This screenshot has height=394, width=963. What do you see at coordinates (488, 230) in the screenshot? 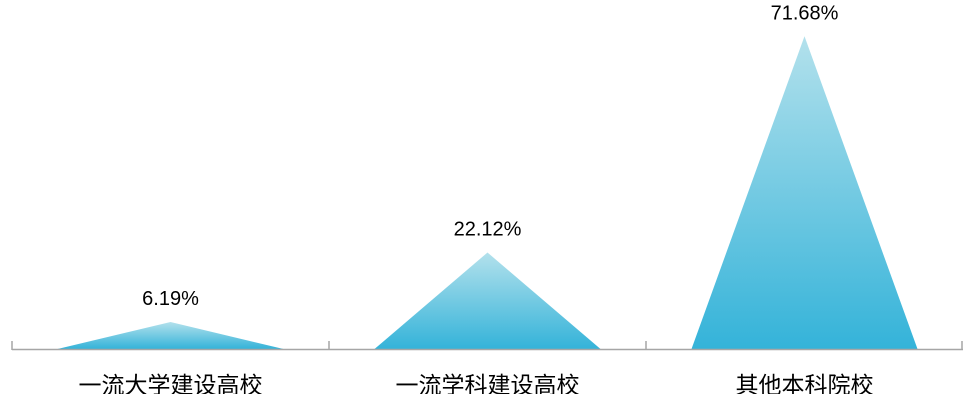
I see `data-label-2: 22.12%` at bounding box center [488, 230].